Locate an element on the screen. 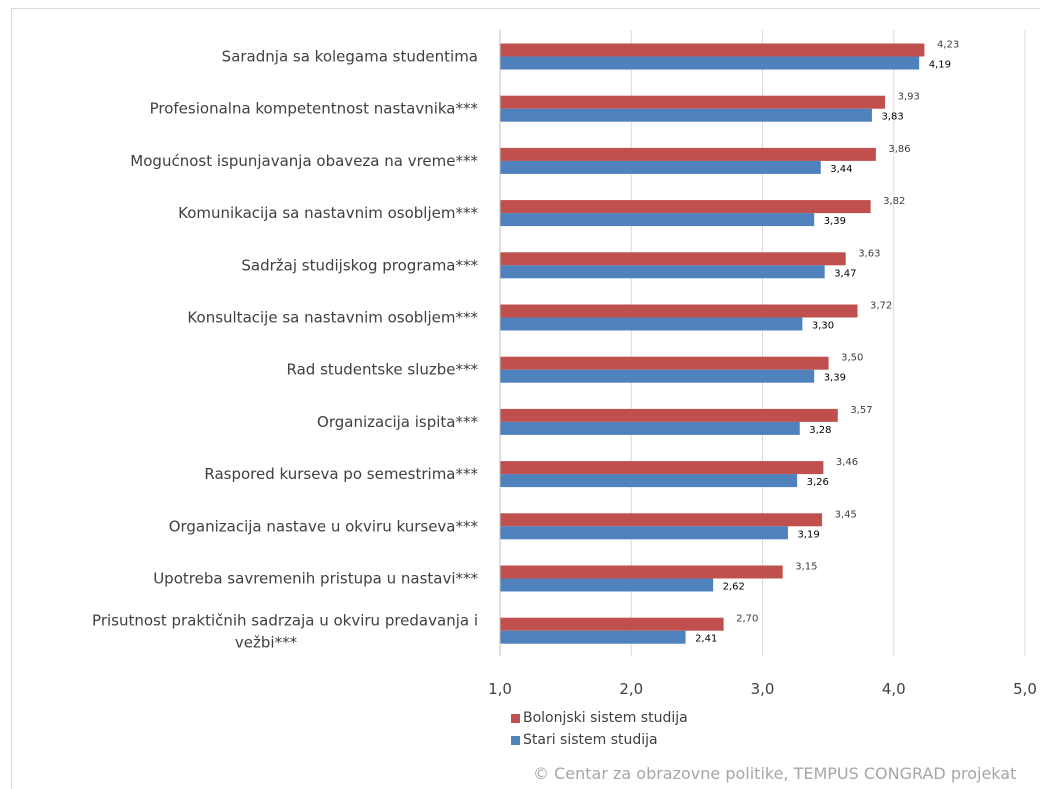 This screenshot has width=1040, height=789. data-label-bolonjski: 3,50 is located at coordinates (852, 358).